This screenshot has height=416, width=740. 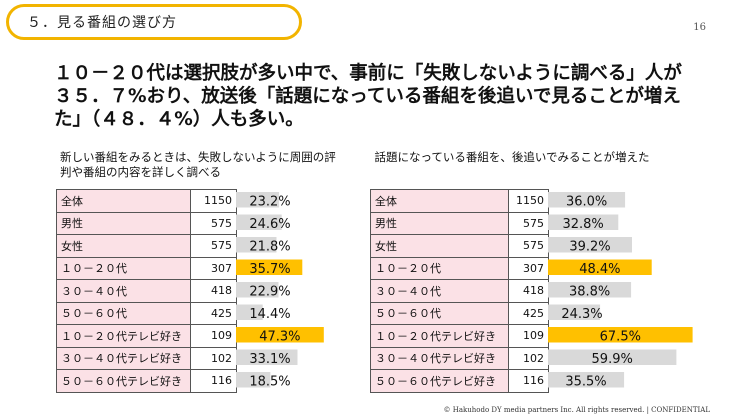 I want to click on section-title: ５．見る番組の選び方, so click(x=102, y=23).